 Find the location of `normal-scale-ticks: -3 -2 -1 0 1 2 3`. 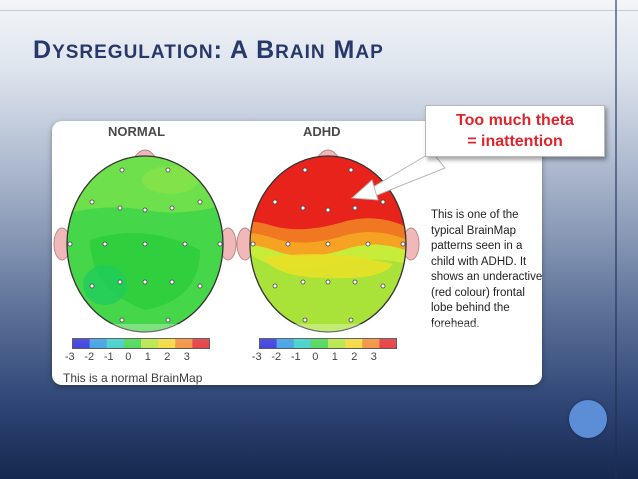

normal-scale-ticks: -3 -2 -1 0 1 2 3 is located at coordinates (128, 357).